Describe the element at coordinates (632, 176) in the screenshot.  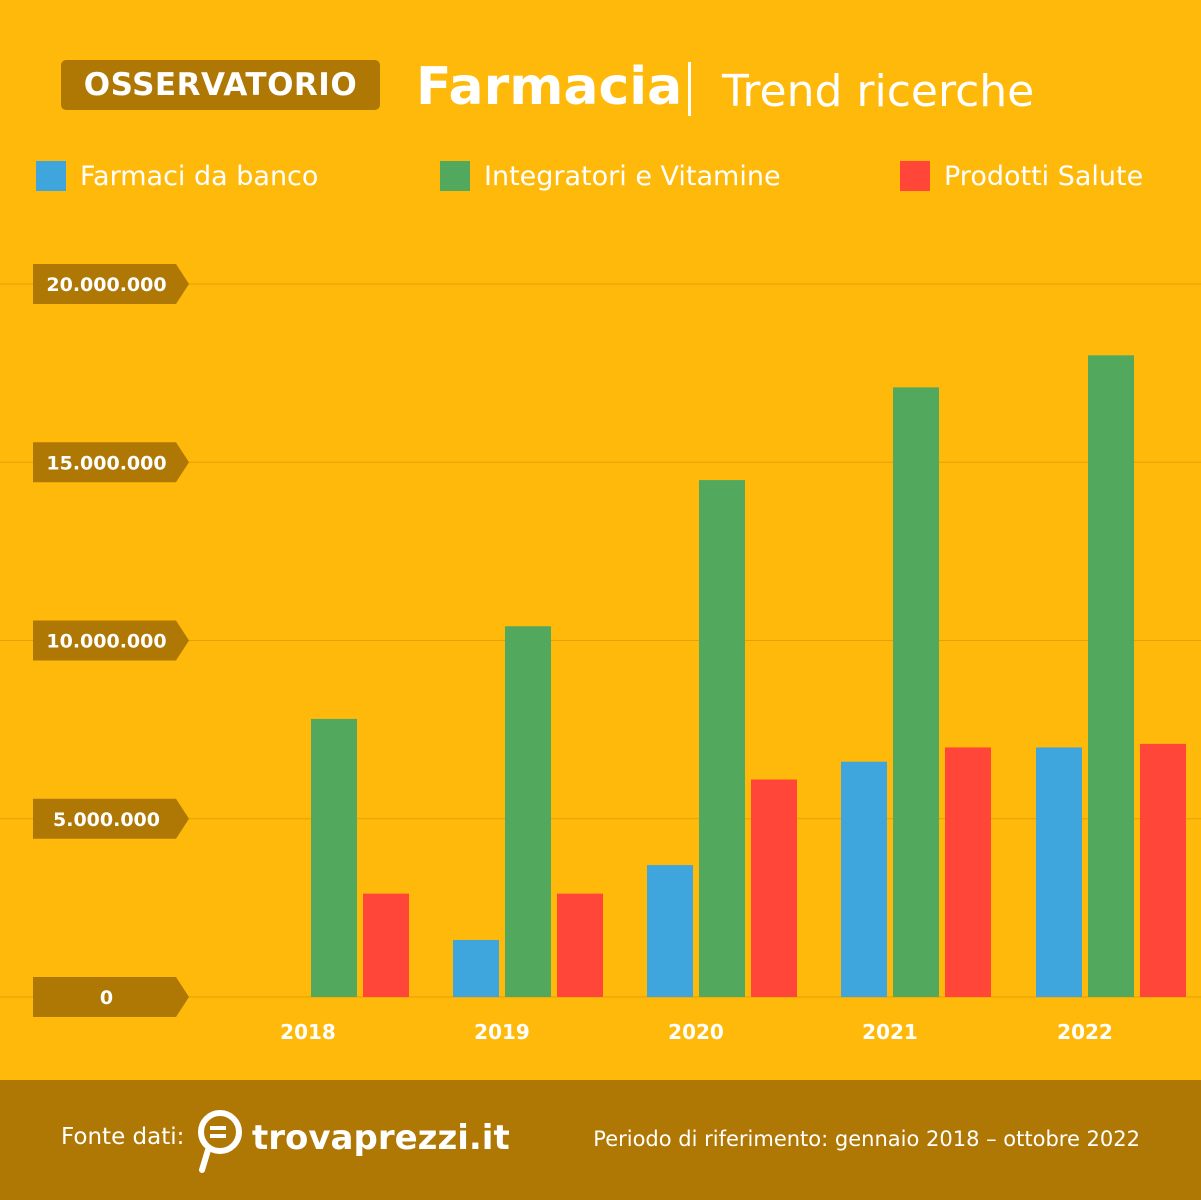
I see `legend-label: Integratori e Vitamine` at that location.